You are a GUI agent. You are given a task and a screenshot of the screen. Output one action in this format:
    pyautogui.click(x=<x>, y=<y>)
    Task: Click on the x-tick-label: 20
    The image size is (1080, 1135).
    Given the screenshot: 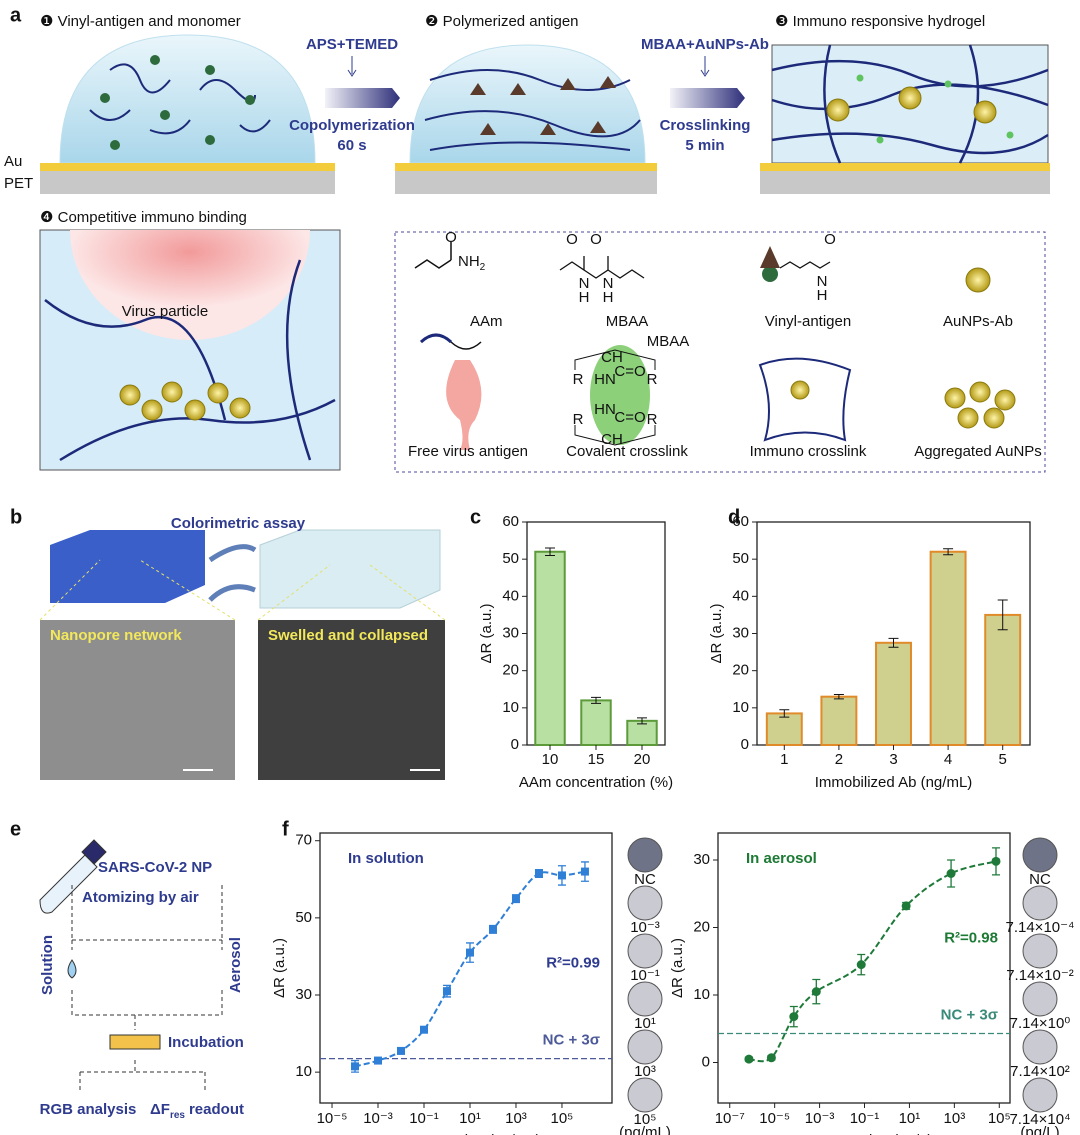 What is the action you would take?
    pyautogui.click(x=642, y=759)
    